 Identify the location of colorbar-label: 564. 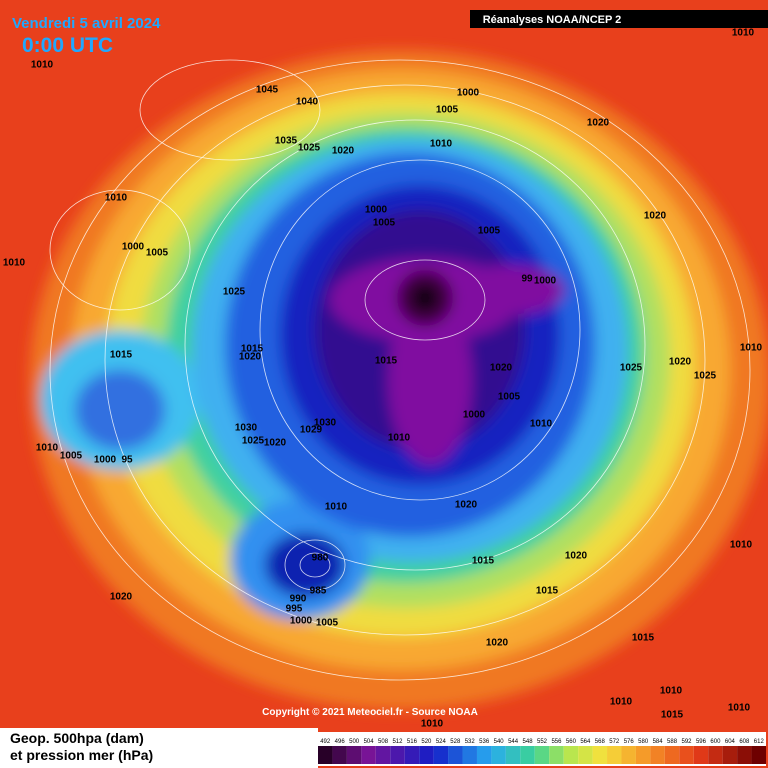
(585, 742).